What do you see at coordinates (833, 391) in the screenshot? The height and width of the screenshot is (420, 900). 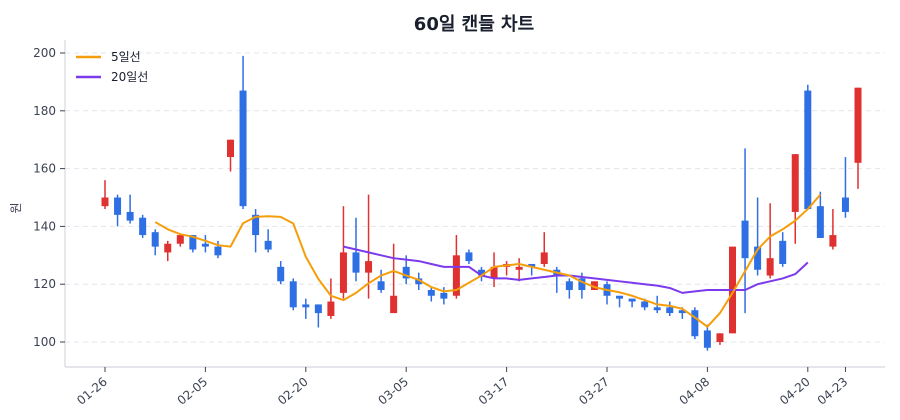 I see `x-tick-label: 04-23` at bounding box center [833, 391].